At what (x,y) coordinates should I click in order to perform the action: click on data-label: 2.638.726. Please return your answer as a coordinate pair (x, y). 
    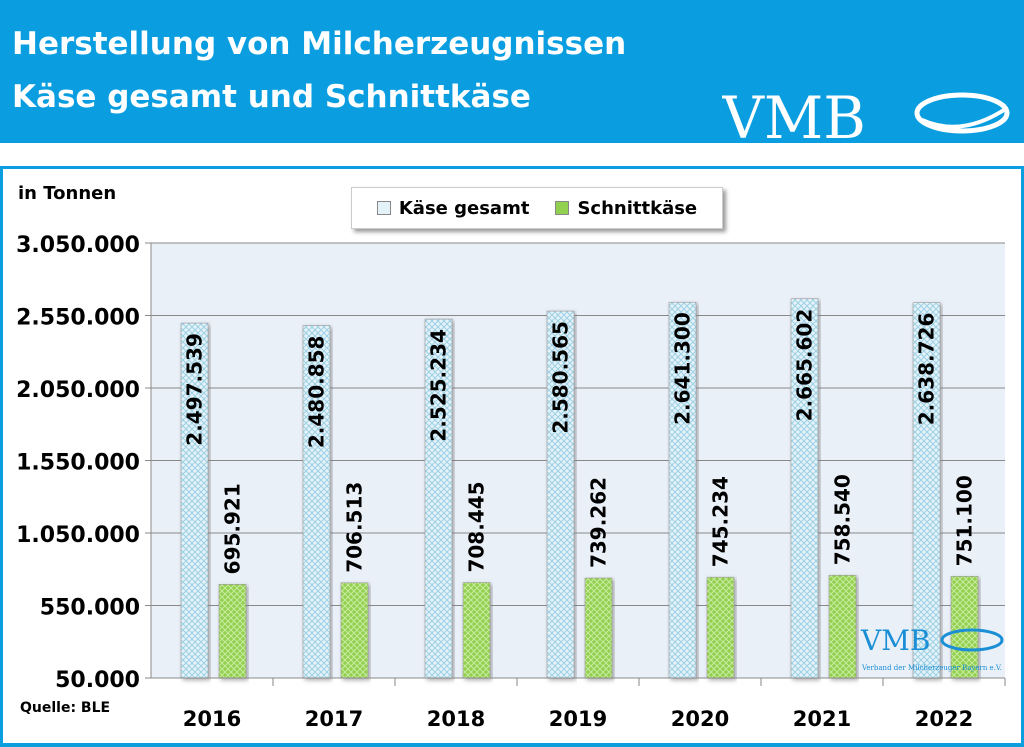
    Looking at the image, I should click on (927, 369).